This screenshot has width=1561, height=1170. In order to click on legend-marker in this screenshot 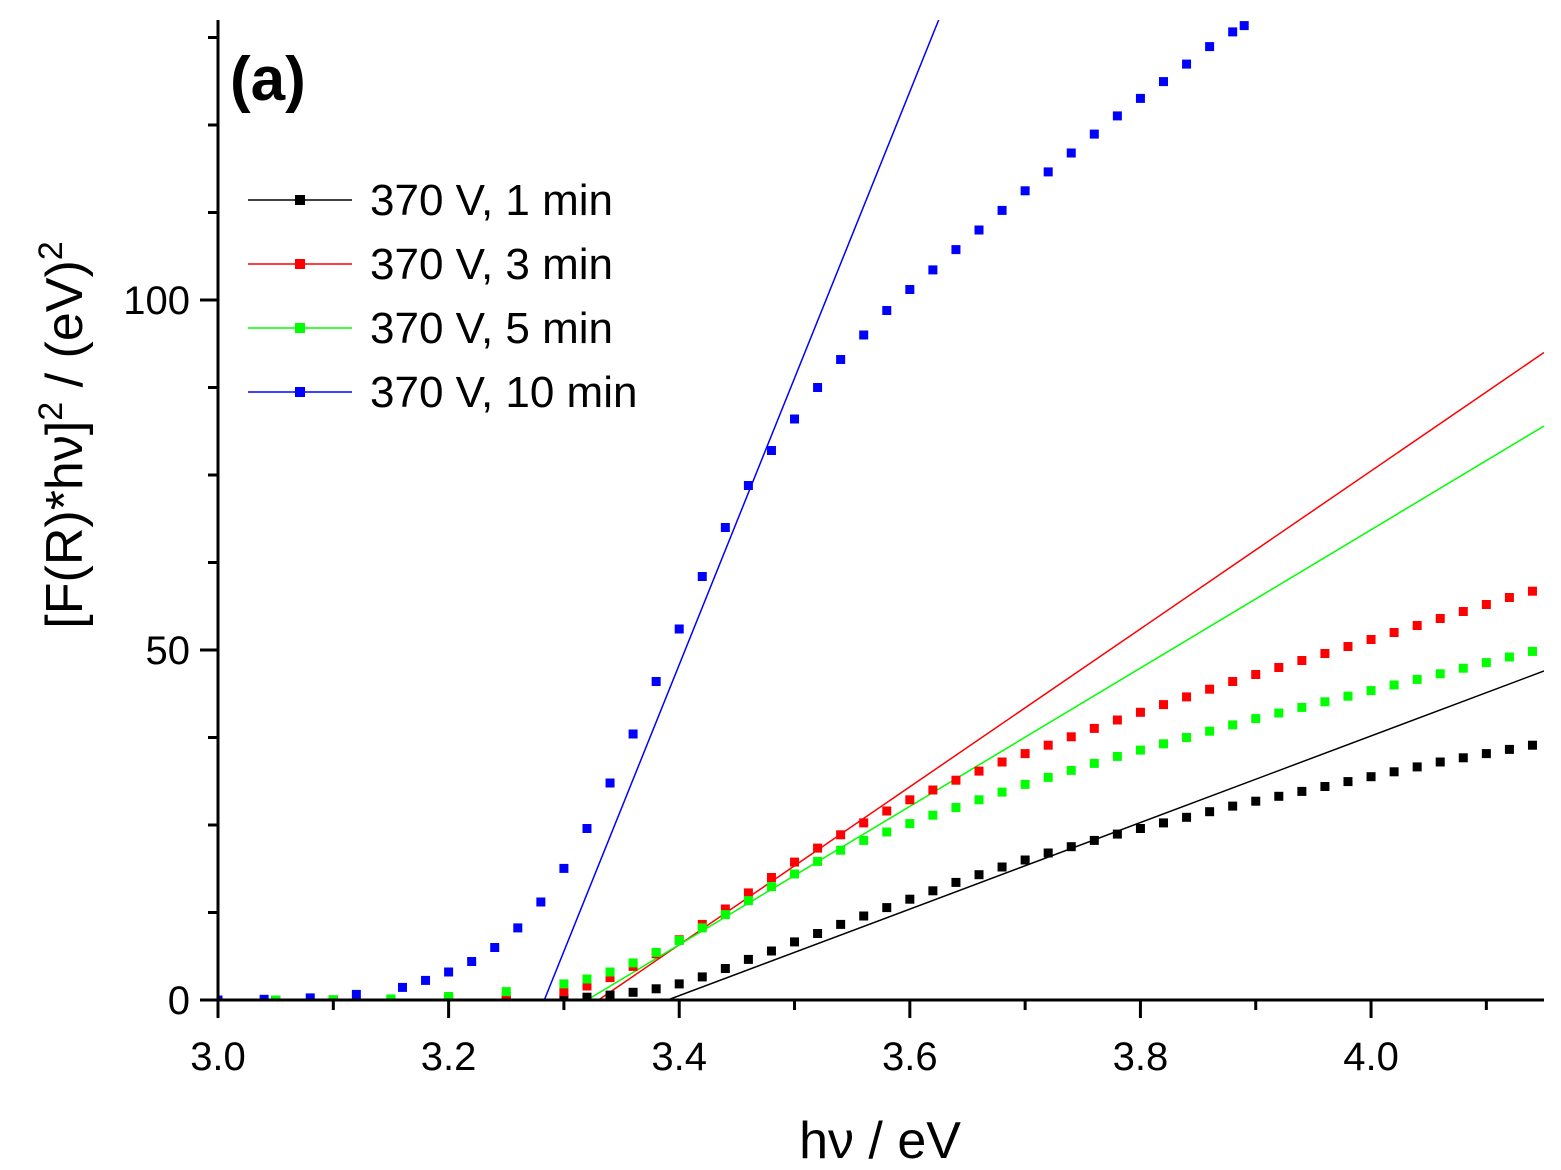, I will do `click(300, 328)`.